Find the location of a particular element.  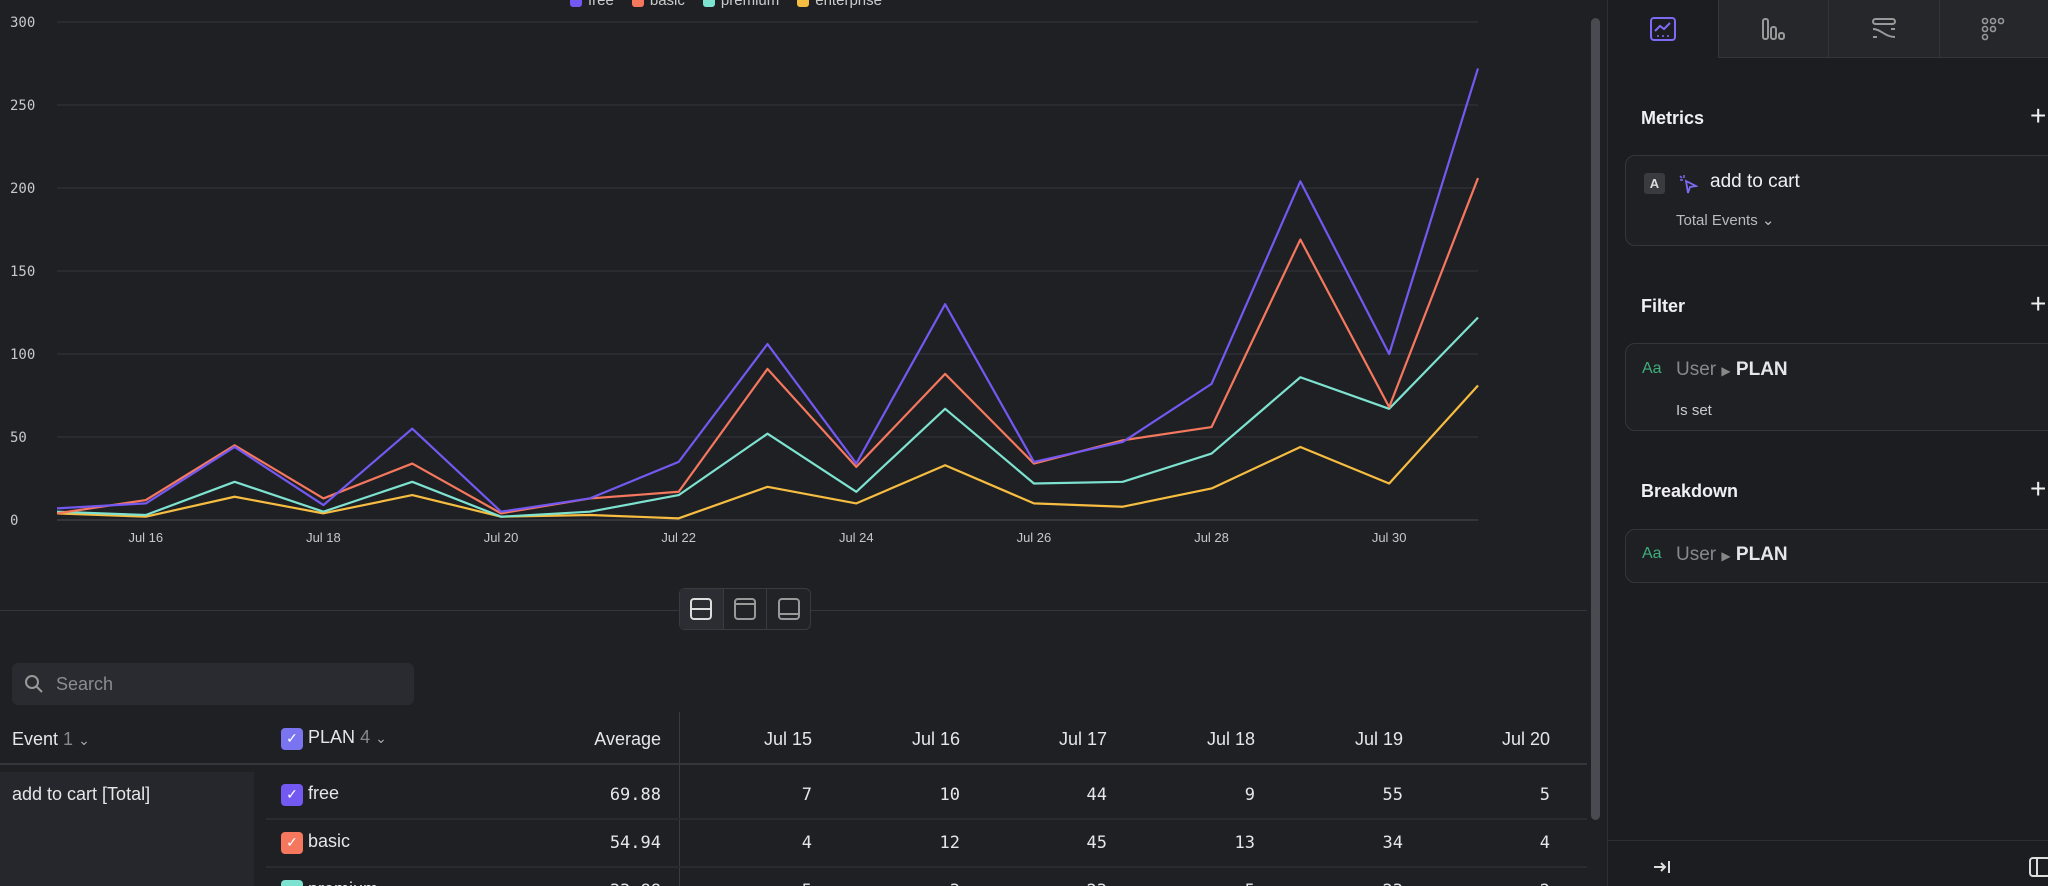

divider is located at coordinates (1828, 840).